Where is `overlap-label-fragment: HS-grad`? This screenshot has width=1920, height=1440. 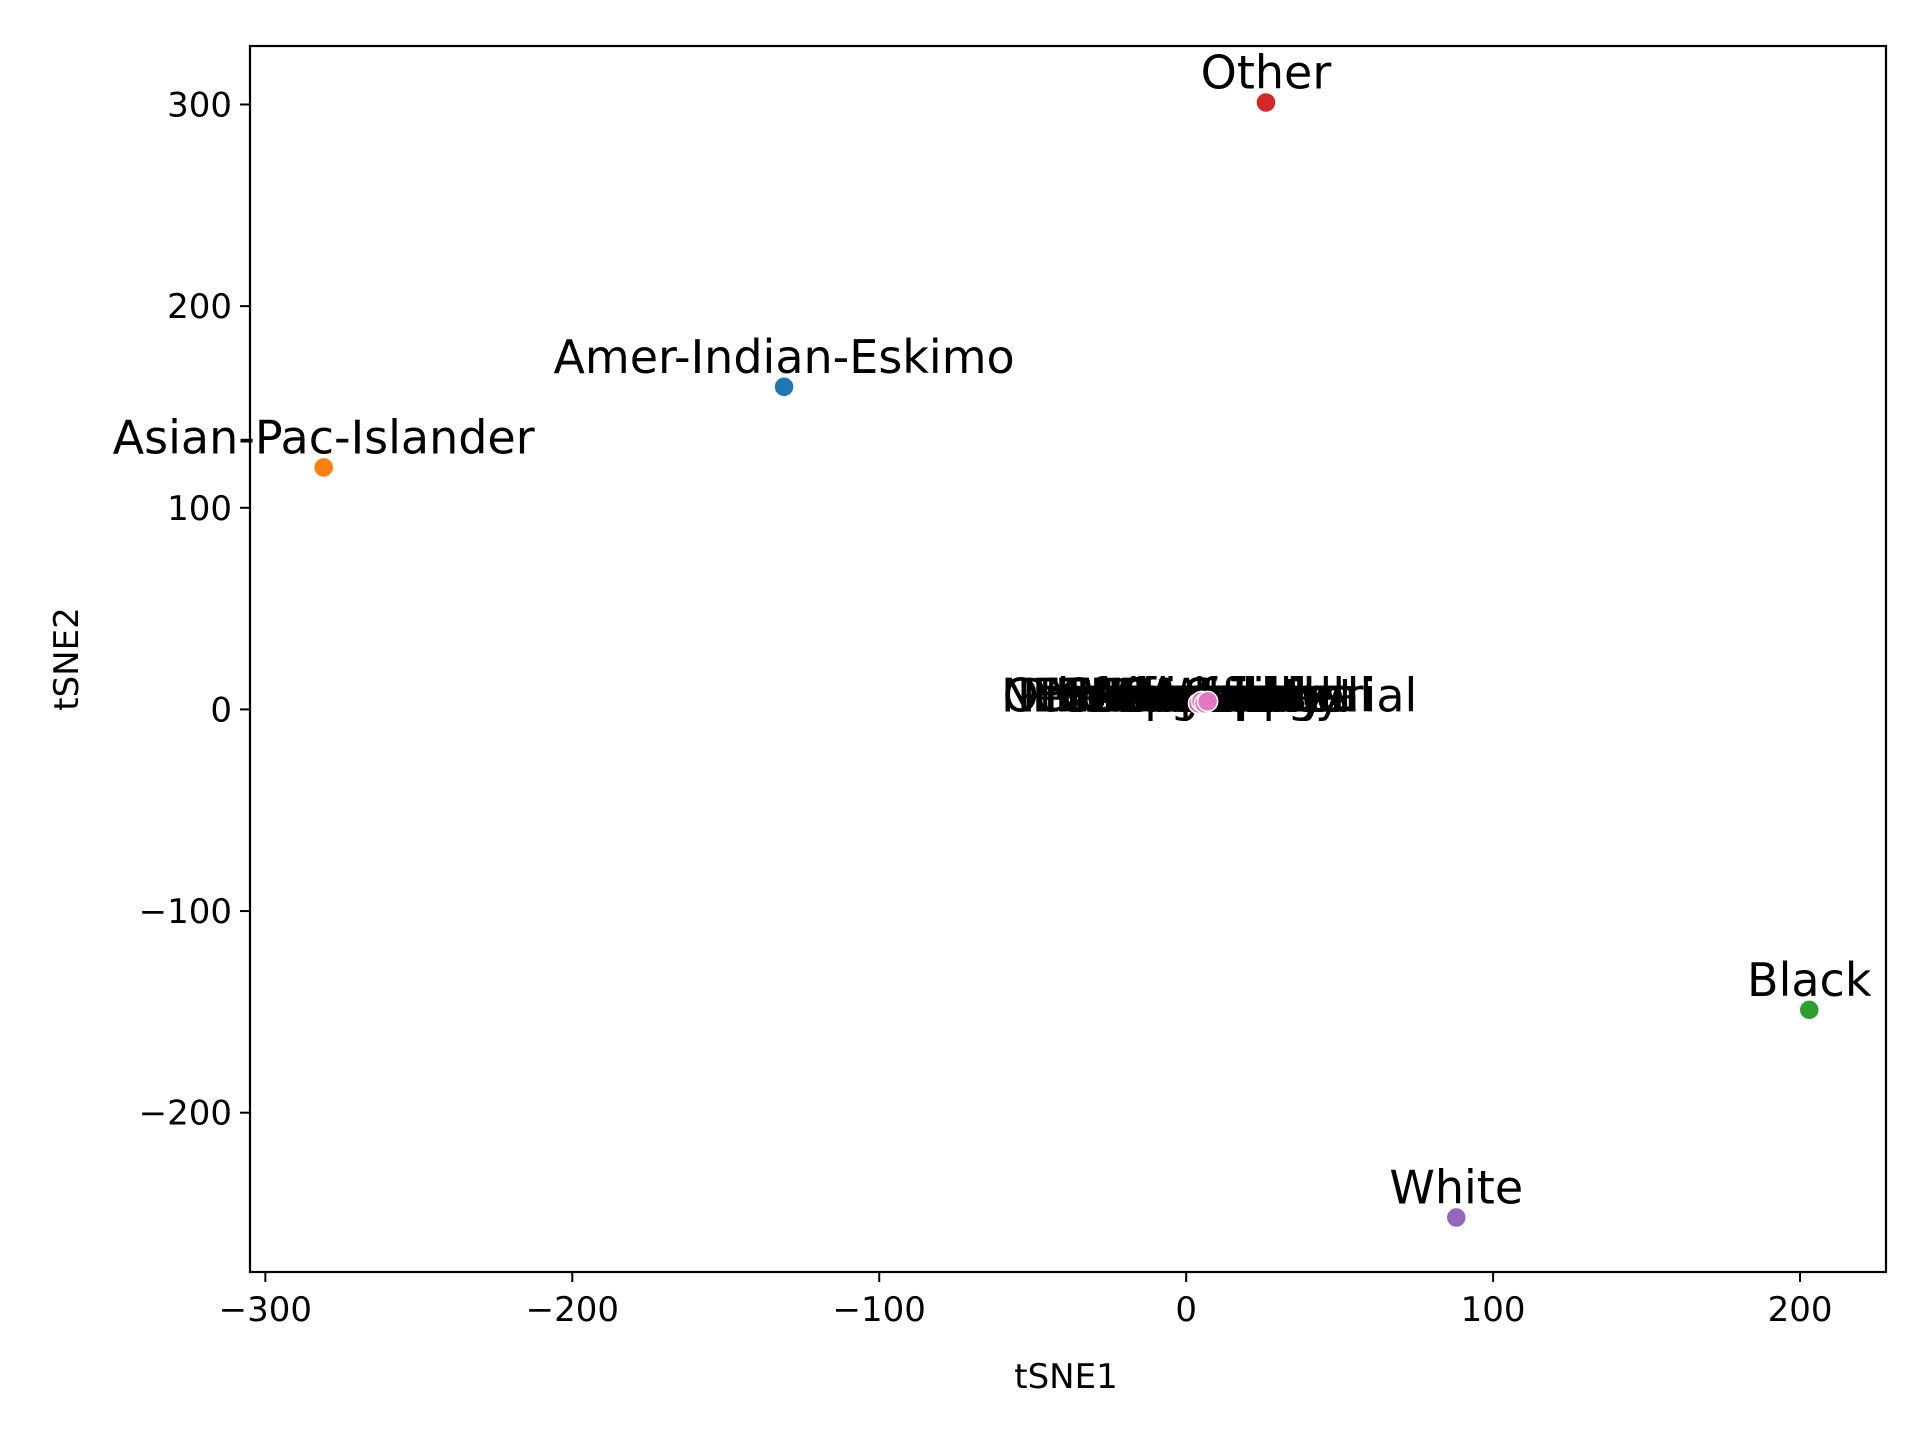
overlap-label-fragment: HS-grad is located at coordinates (1183, 695).